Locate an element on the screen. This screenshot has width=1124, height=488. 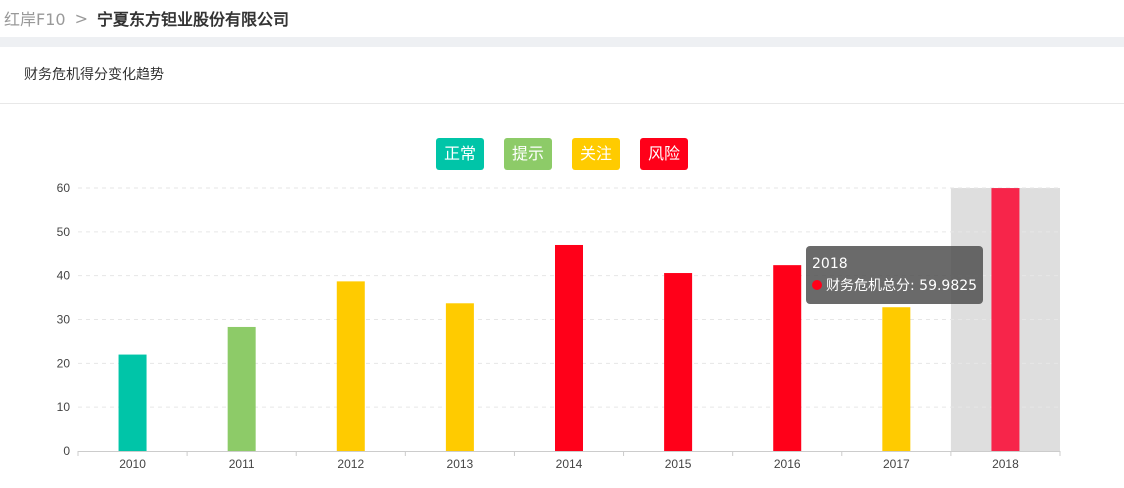
x-tick-label: 2017 is located at coordinates (896, 464).